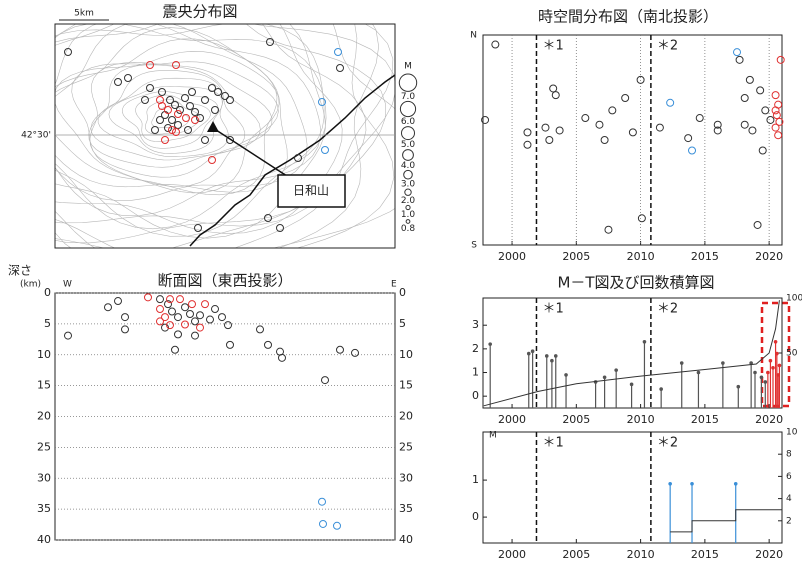 The image size is (802, 561). What do you see at coordinates (641, 256) in the screenshot?
I see `x-tick-label: 2010` at bounding box center [641, 256].